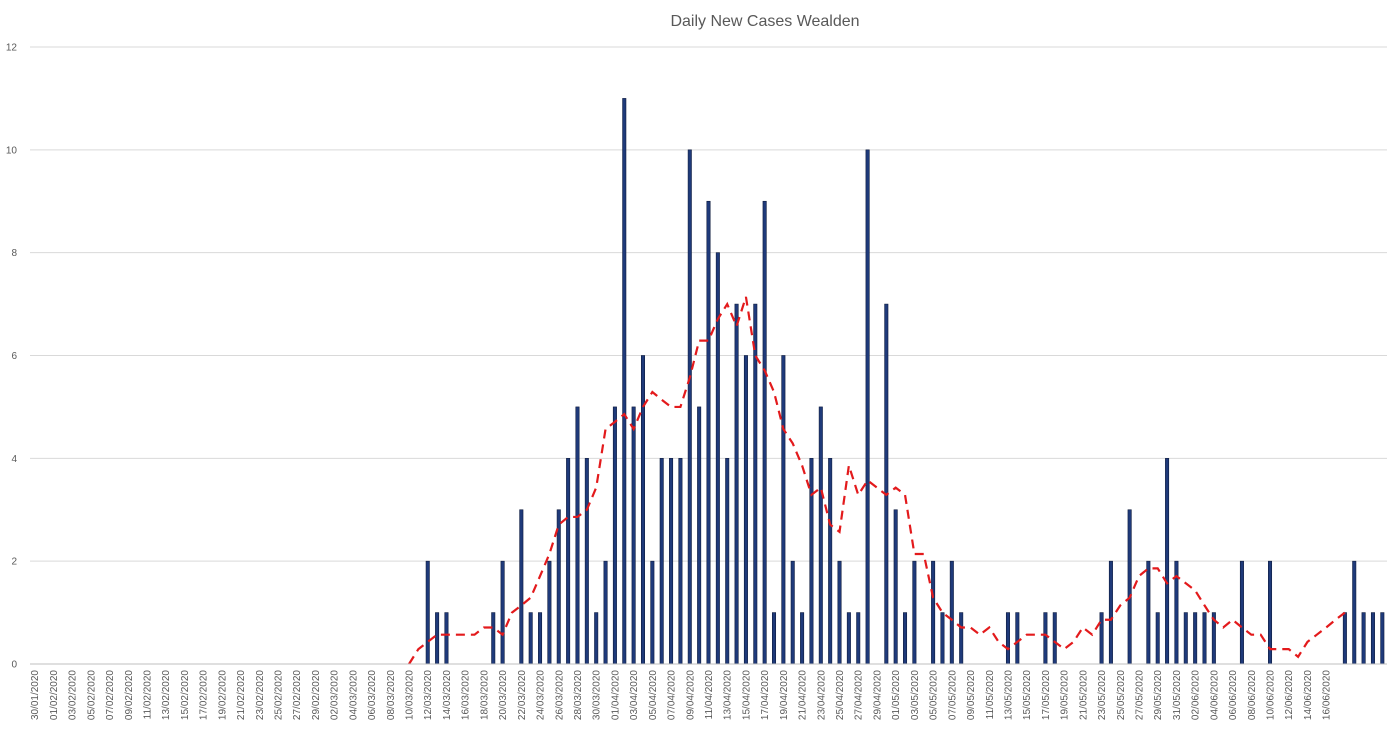 The width and height of the screenshot is (1388, 738). What do you see at coordinates (147, 695) in the screenshot?
I see `x-tick-label: 11/02/2020` at bounding box center [147, 695].